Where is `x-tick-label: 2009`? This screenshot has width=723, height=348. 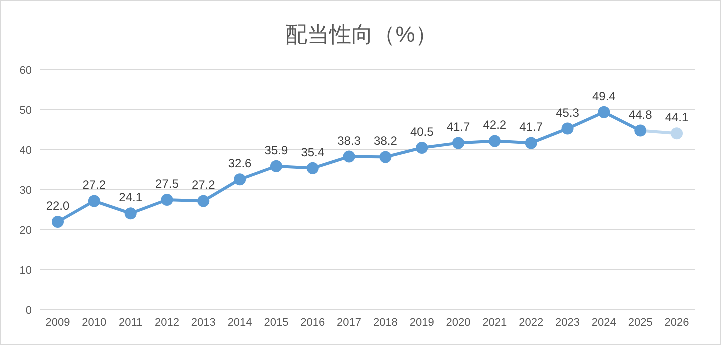
x-tick-label: 2009 is located at coordinates (58, 322).